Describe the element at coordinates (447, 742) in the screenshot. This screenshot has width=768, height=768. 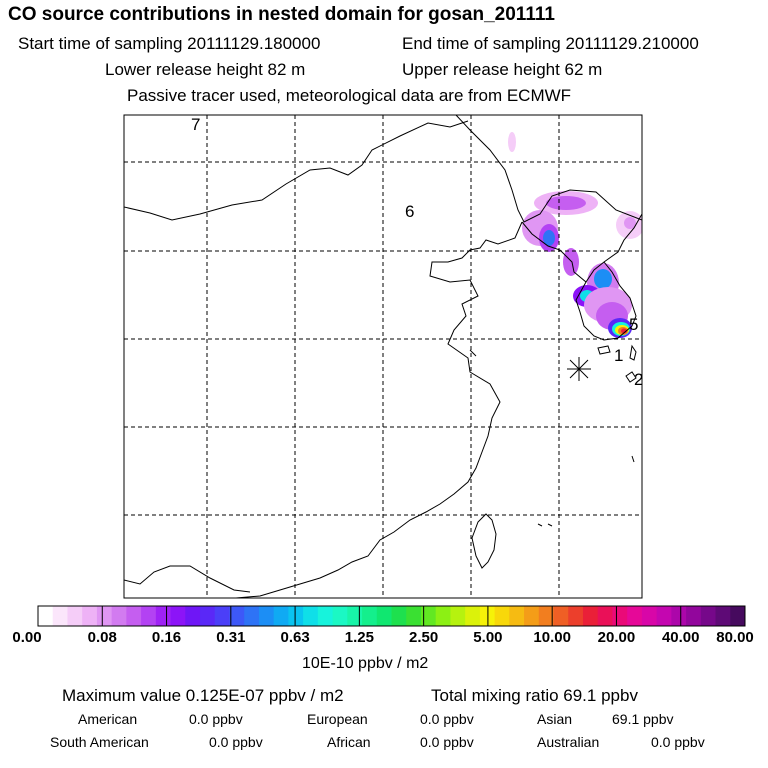
I see `region-value-african: 0.0 ppbv` at that location.